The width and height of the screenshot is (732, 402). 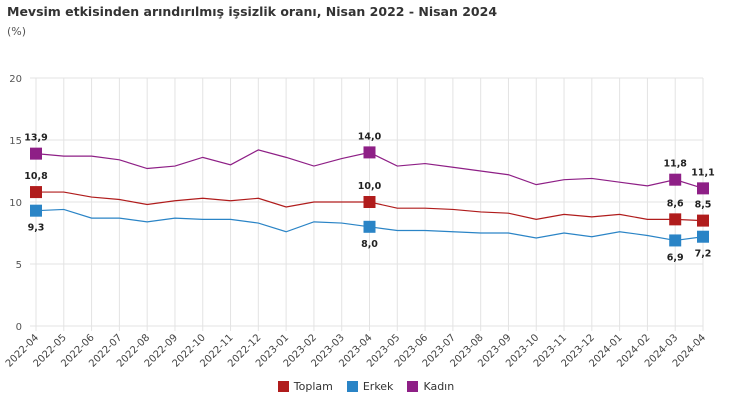 What do you see at coordinates (17, 31) in the screenshot?
I see `chart-subtitle: (%)` at bounding box center [17, 31].